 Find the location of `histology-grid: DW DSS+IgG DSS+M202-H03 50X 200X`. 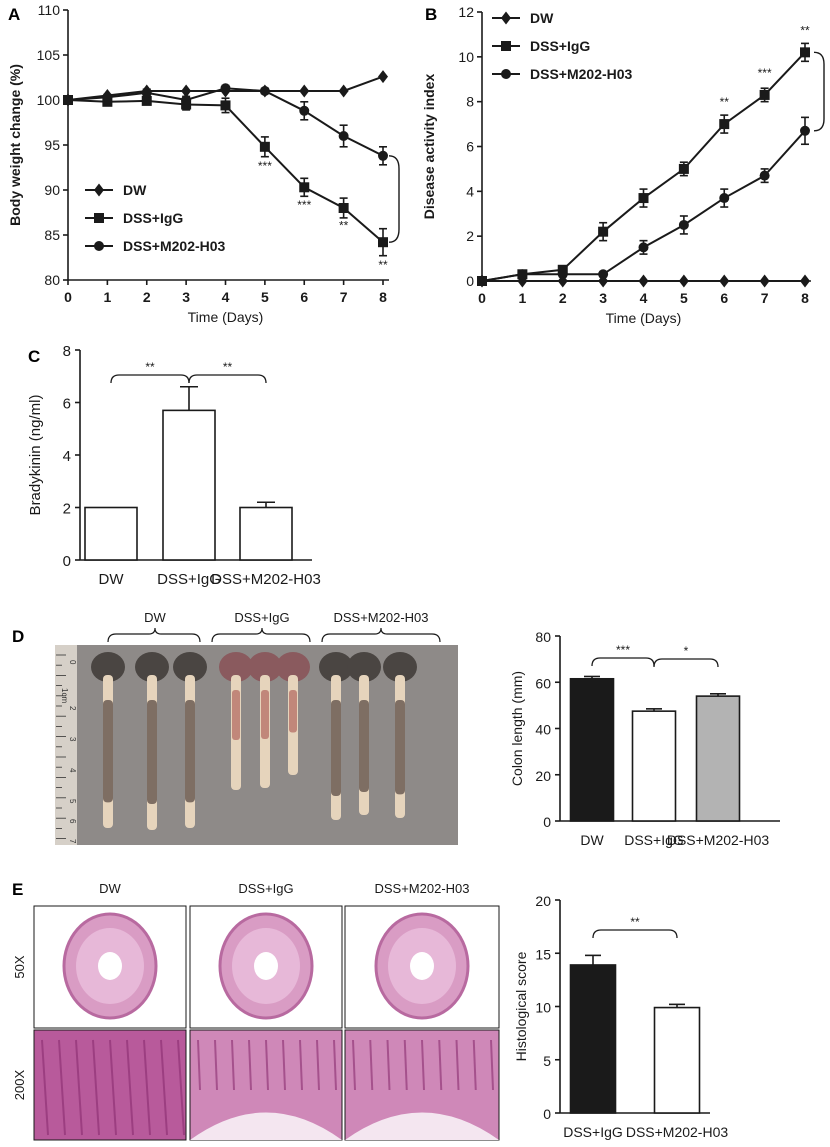

histology-grid: DW DSS+IgG DSS+M202-H03 50X 200X is located at coordinates (256, 1011).